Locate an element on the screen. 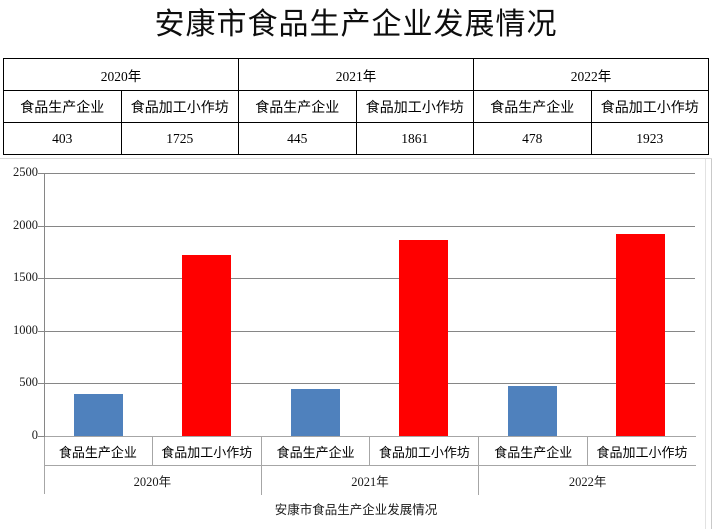  table-cell-category-0: 食品生产企业 is located at coordinates (62, 106).